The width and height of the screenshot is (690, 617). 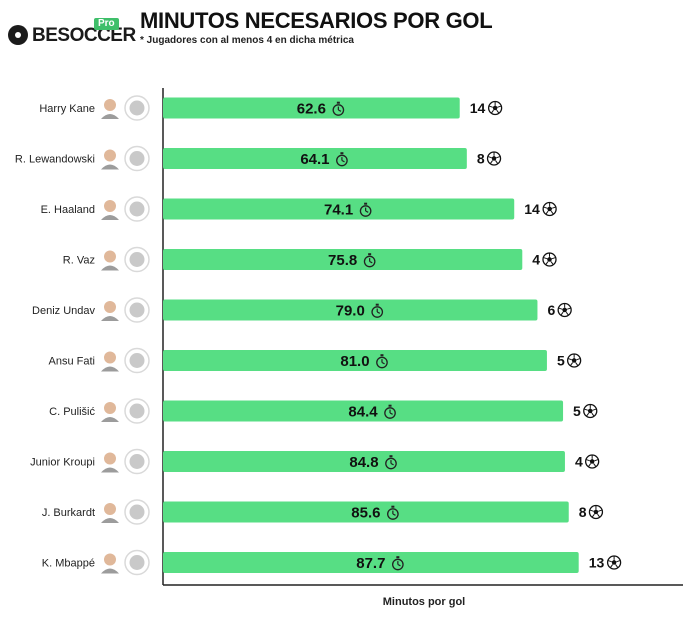 I want to click on besoccer-logo-icon, so click(x=18, y=35).